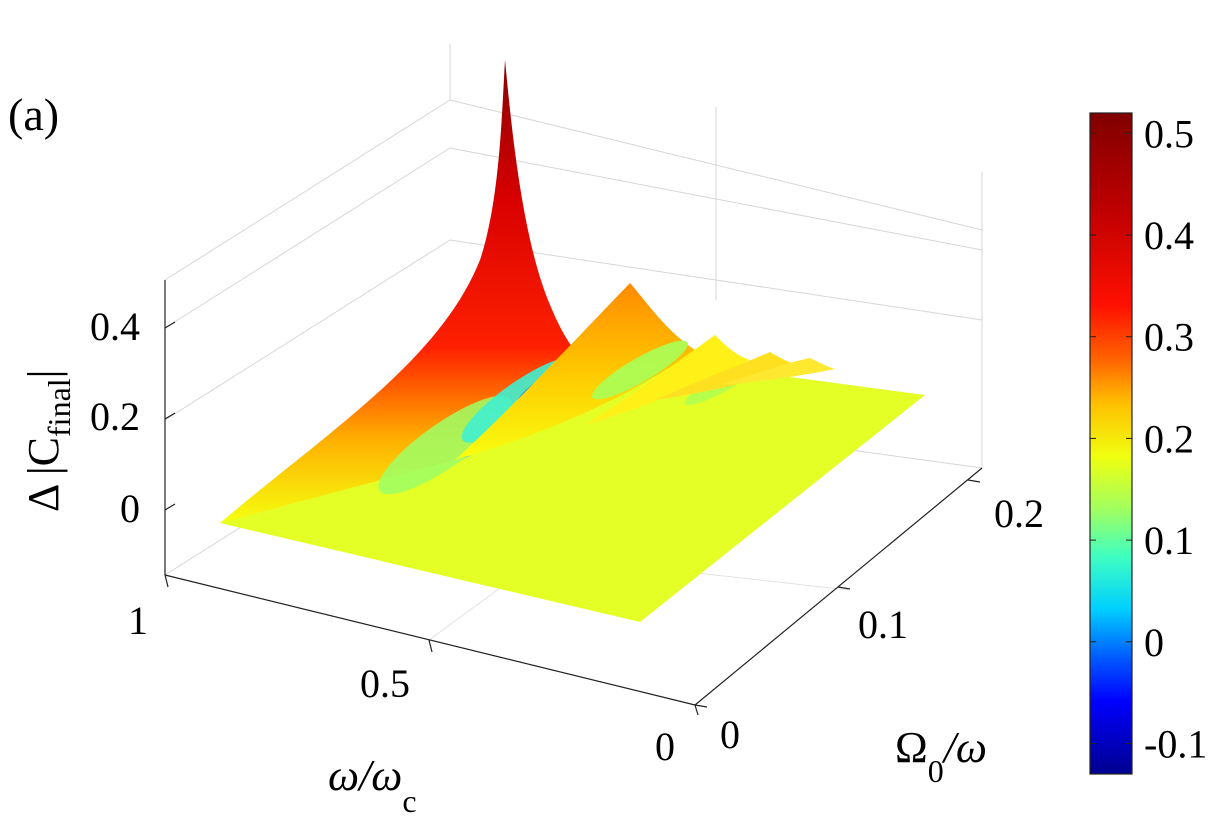  Describe the element at coordinates (1154, 642) in the screenshot. I see `colorbar-tick-label: 0` at that location.